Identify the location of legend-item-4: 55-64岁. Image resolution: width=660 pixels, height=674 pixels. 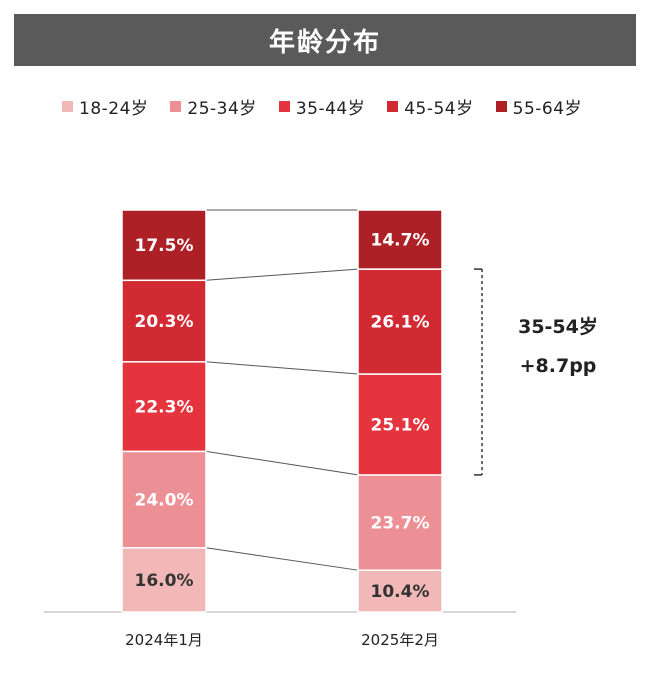
(539, 106).